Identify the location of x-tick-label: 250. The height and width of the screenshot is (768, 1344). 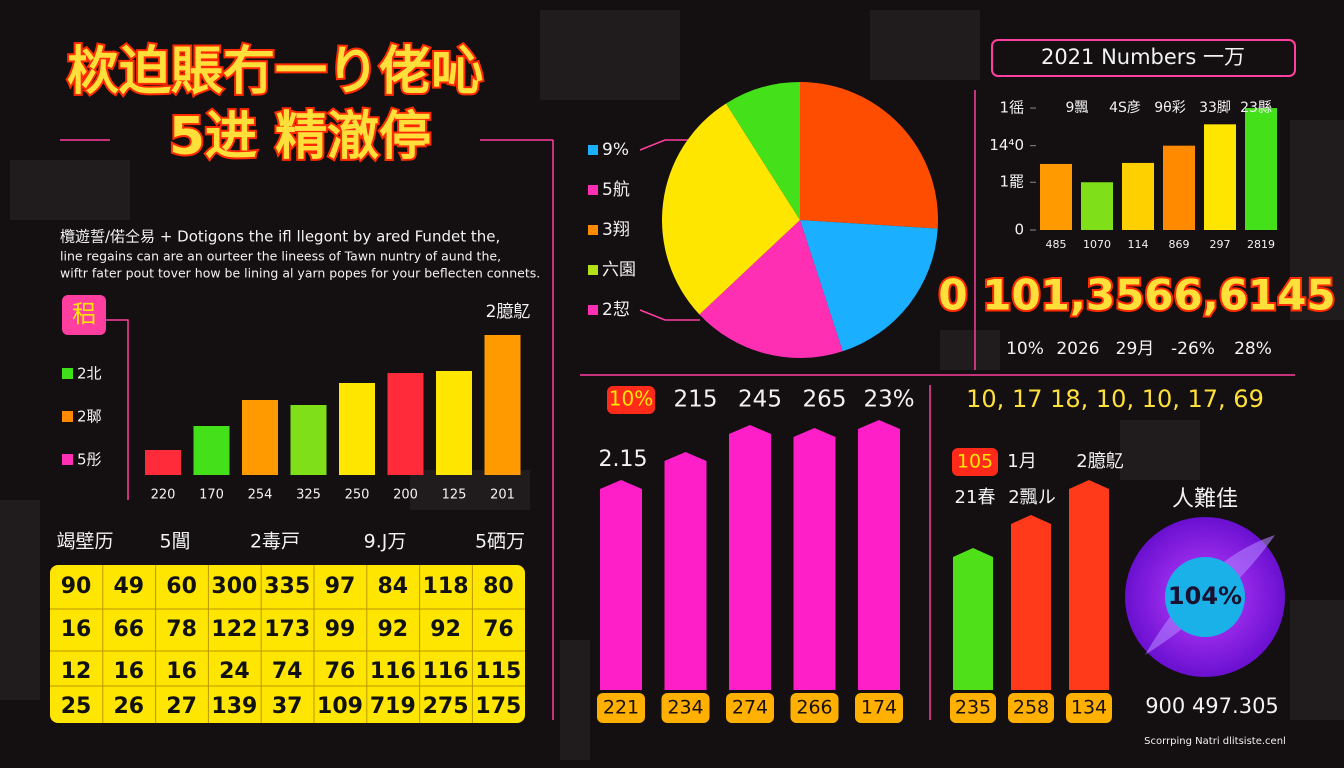
(357, 495).